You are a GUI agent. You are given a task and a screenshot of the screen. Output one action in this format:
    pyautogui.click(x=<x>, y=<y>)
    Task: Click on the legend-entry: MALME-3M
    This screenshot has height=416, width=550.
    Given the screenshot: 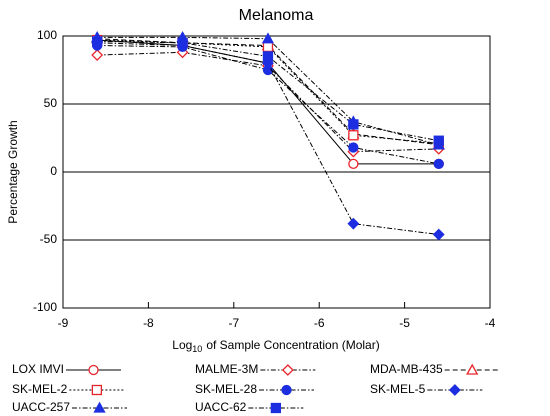 What is the action you would take?
    pyautogui.click(x=255, y=369)
    